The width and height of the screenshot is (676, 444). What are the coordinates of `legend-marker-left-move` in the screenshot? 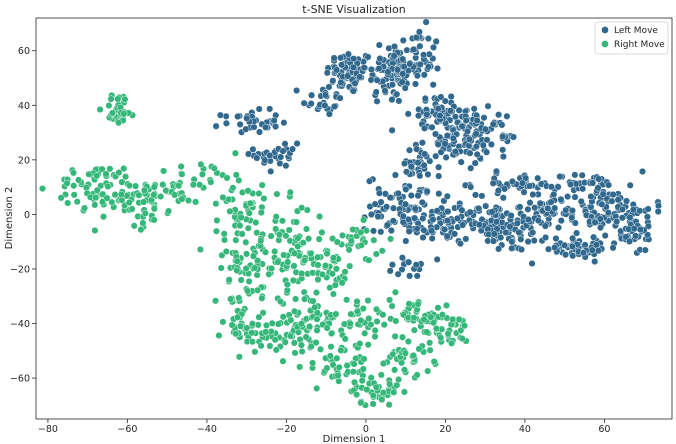 It's located at (605, 30).